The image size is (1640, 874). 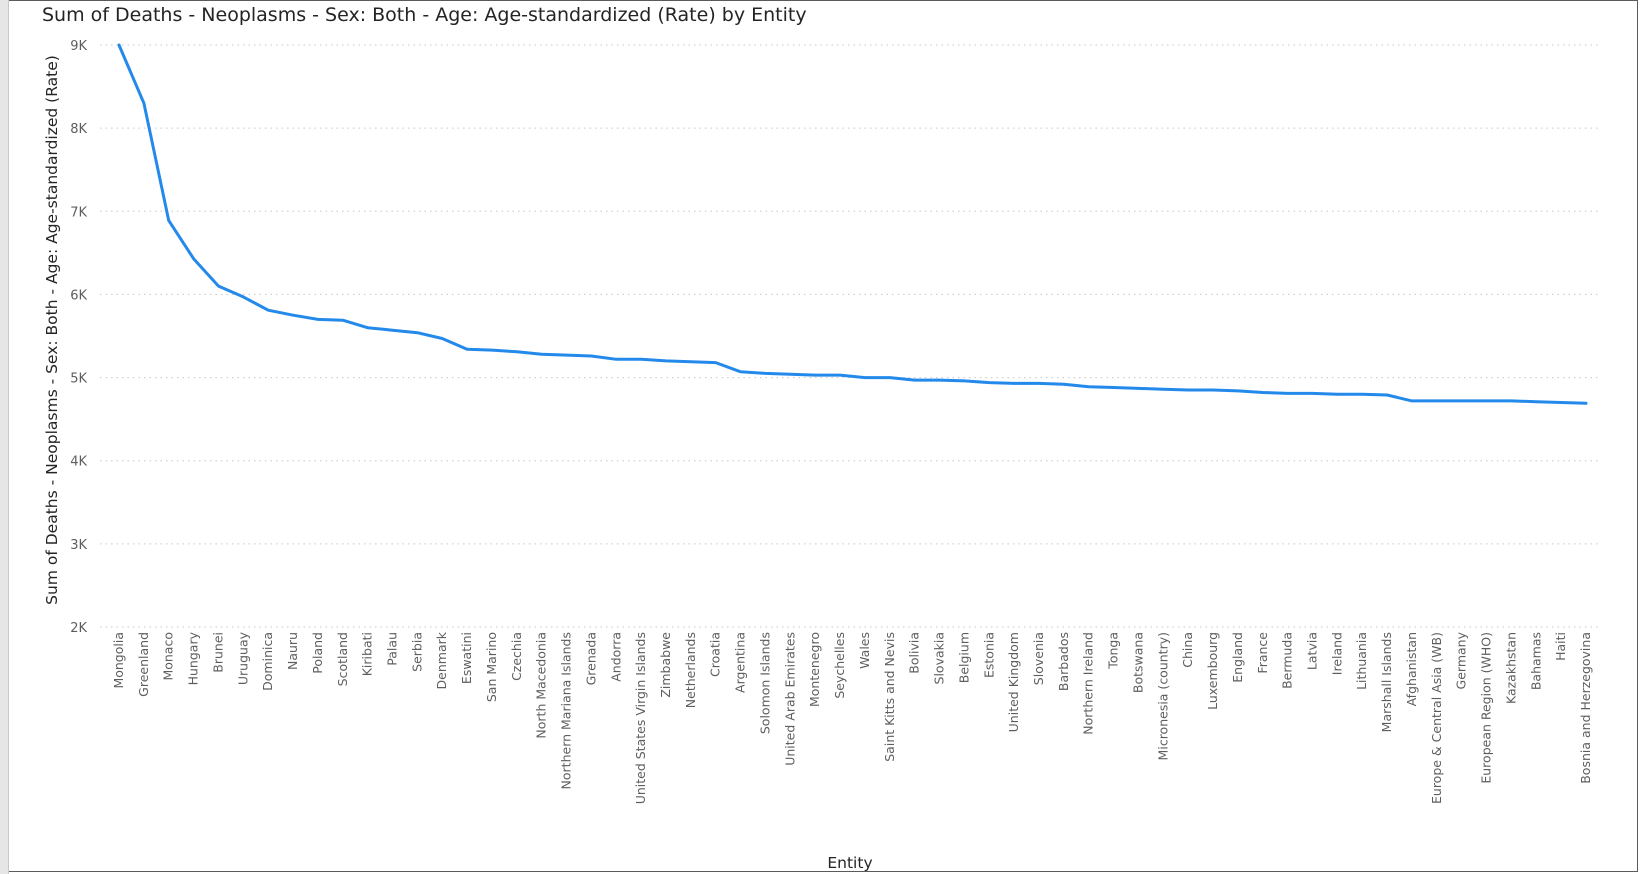 I want to click on x-tick-label: Netherlands, so click(x=690, y=670).